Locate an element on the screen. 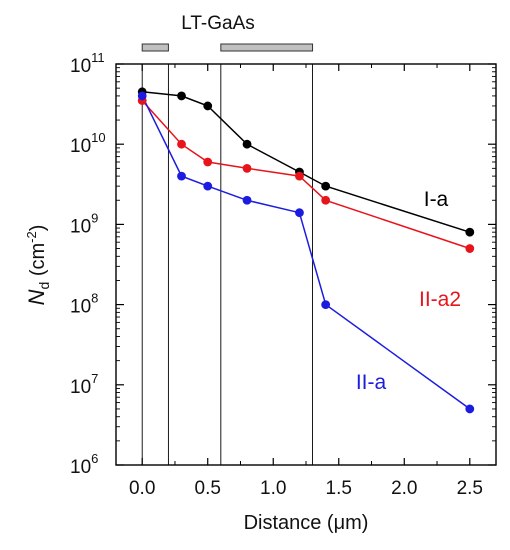 This screenshot has height=550, width=510. y-tick-label: 10⁸ is located at coordinates (84, 304).